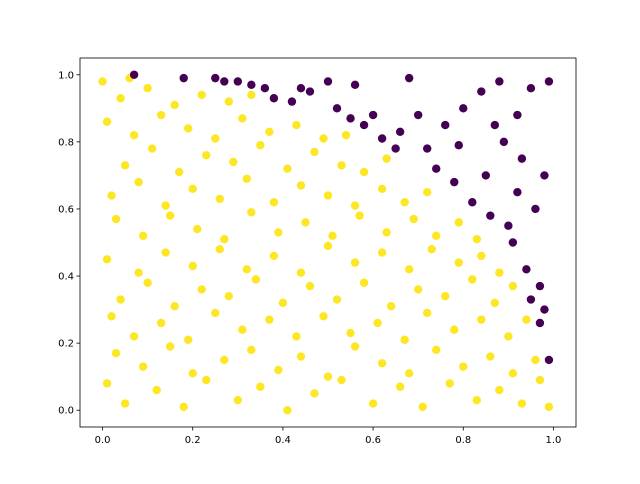  What do you see at coordinates (66, 75) in the screenshot?
I see `y-tick-label: 1.0` at bounding box center [66, 75].